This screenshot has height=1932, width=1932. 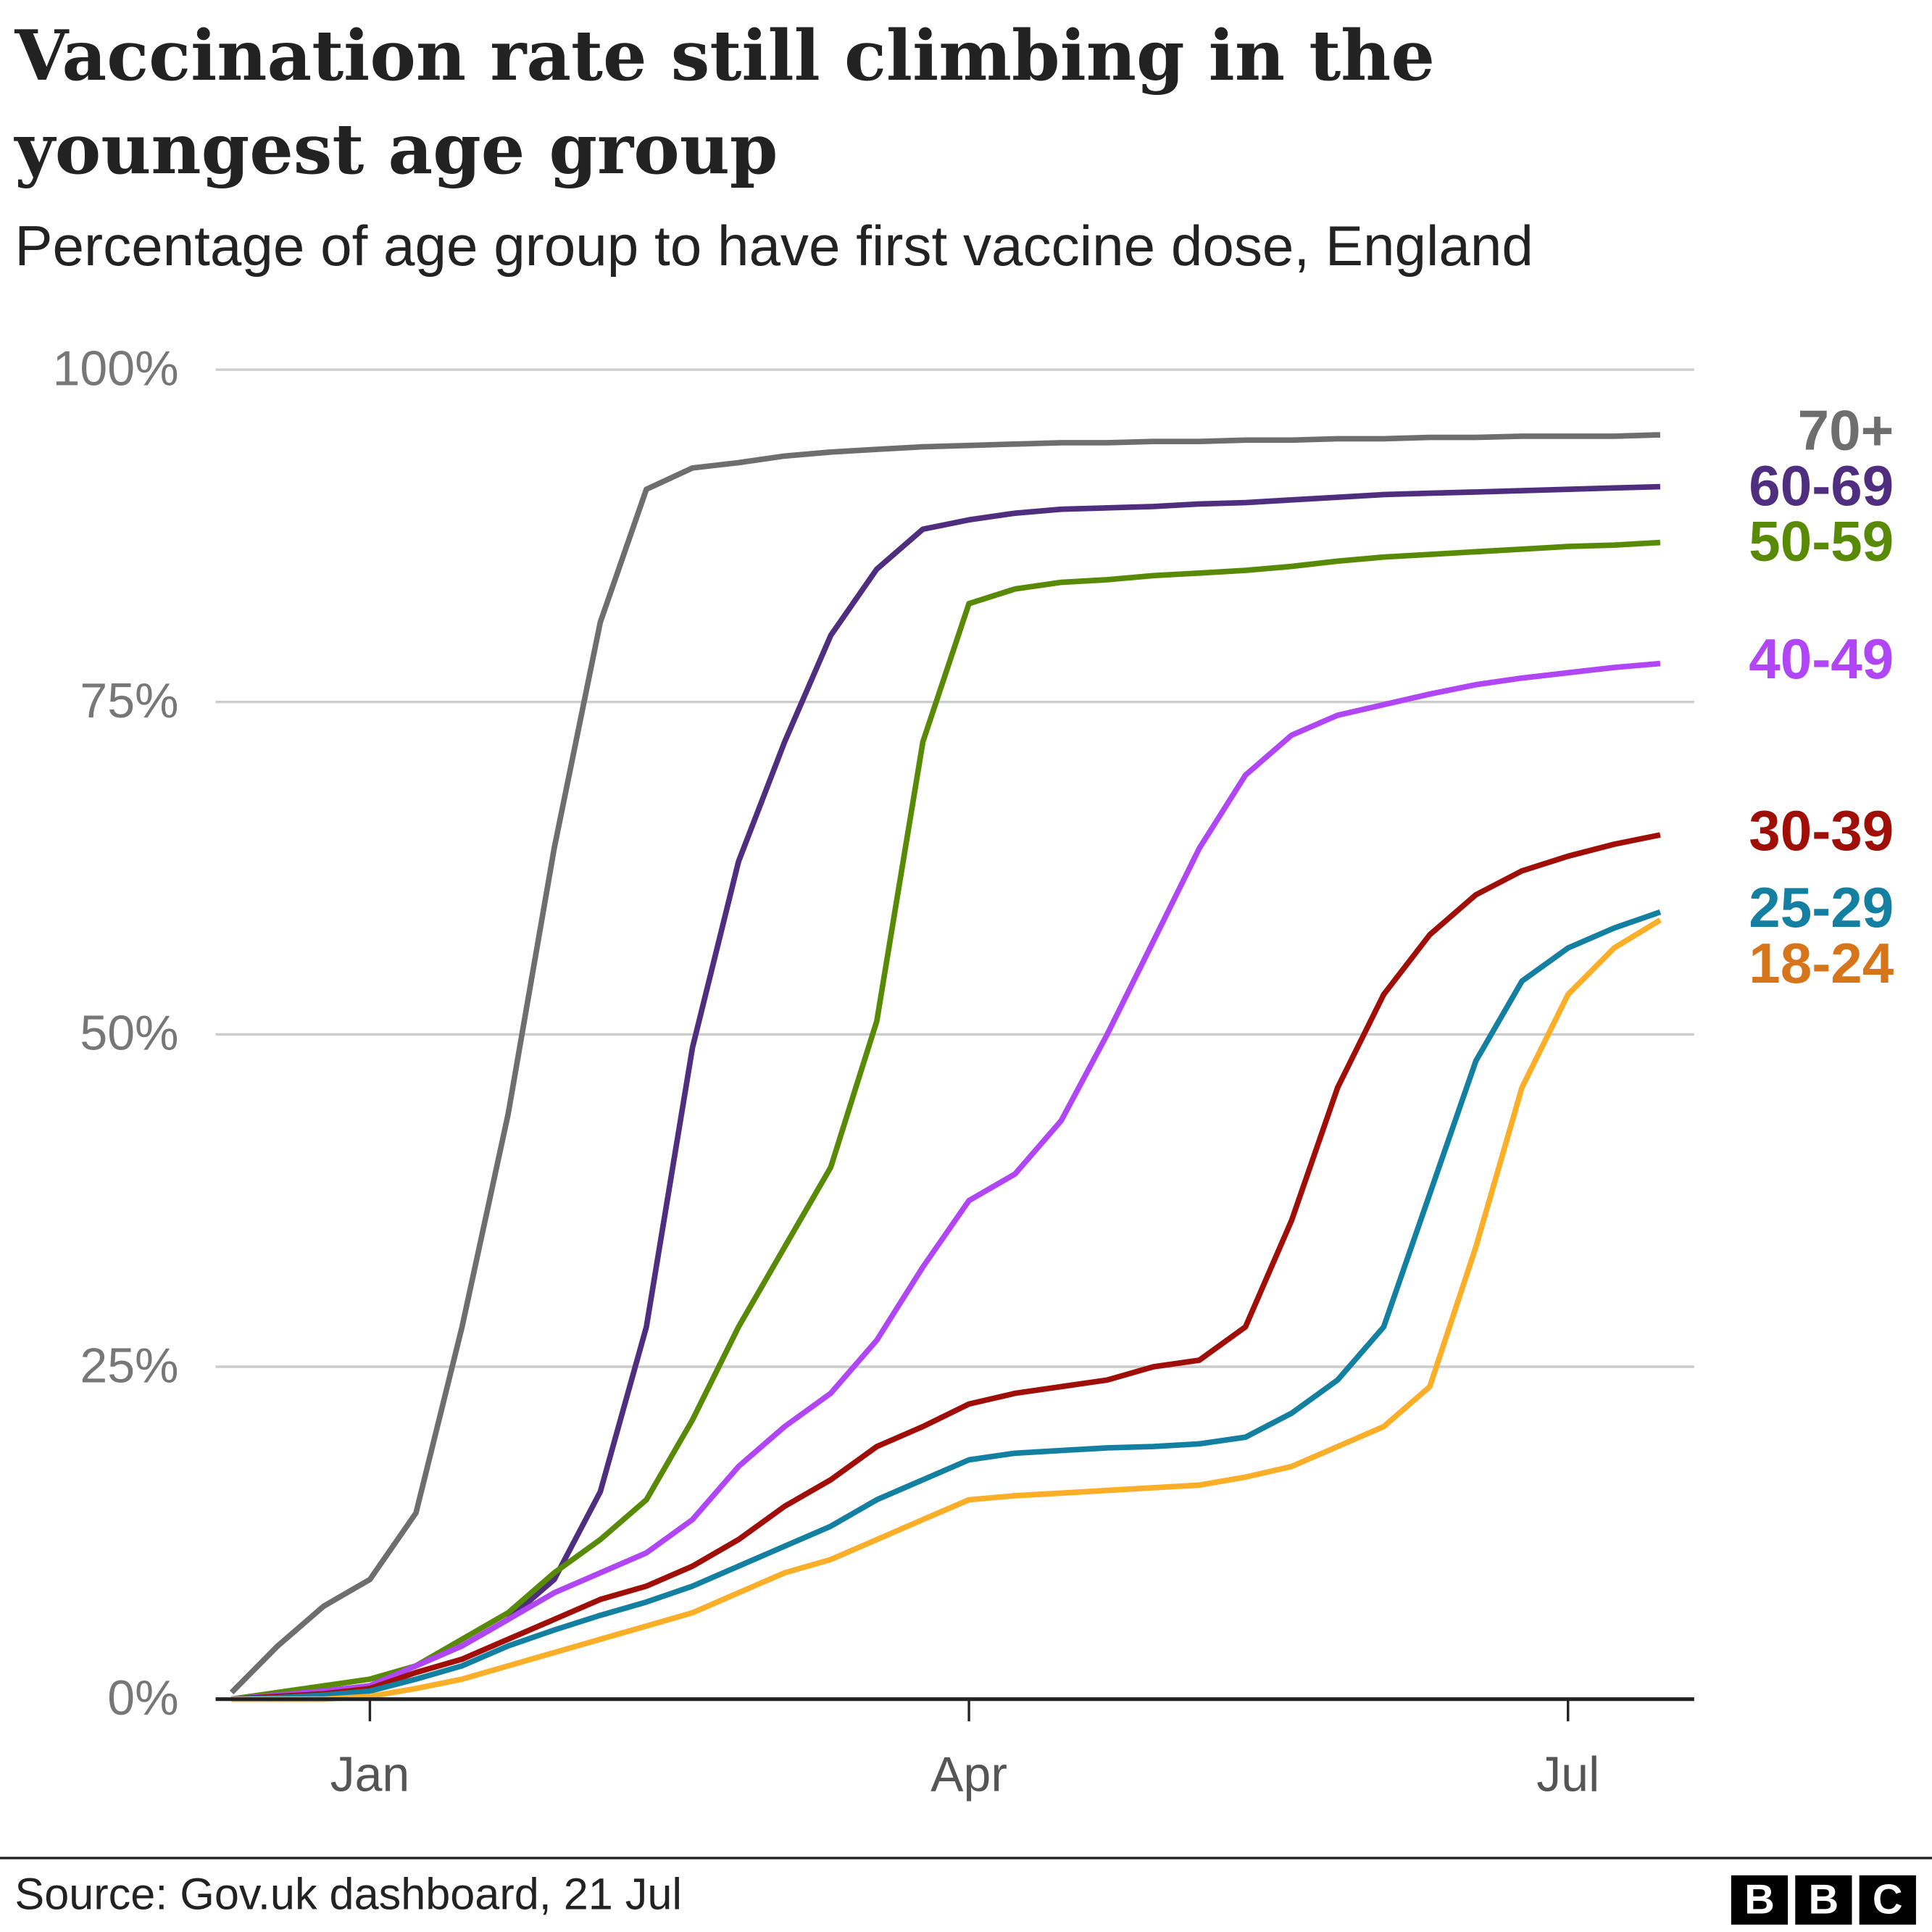 What do you see at coordinates (1822, 485) in the screenshot?
I see `series-label: 60-69` at bounding box center [1822, 485].